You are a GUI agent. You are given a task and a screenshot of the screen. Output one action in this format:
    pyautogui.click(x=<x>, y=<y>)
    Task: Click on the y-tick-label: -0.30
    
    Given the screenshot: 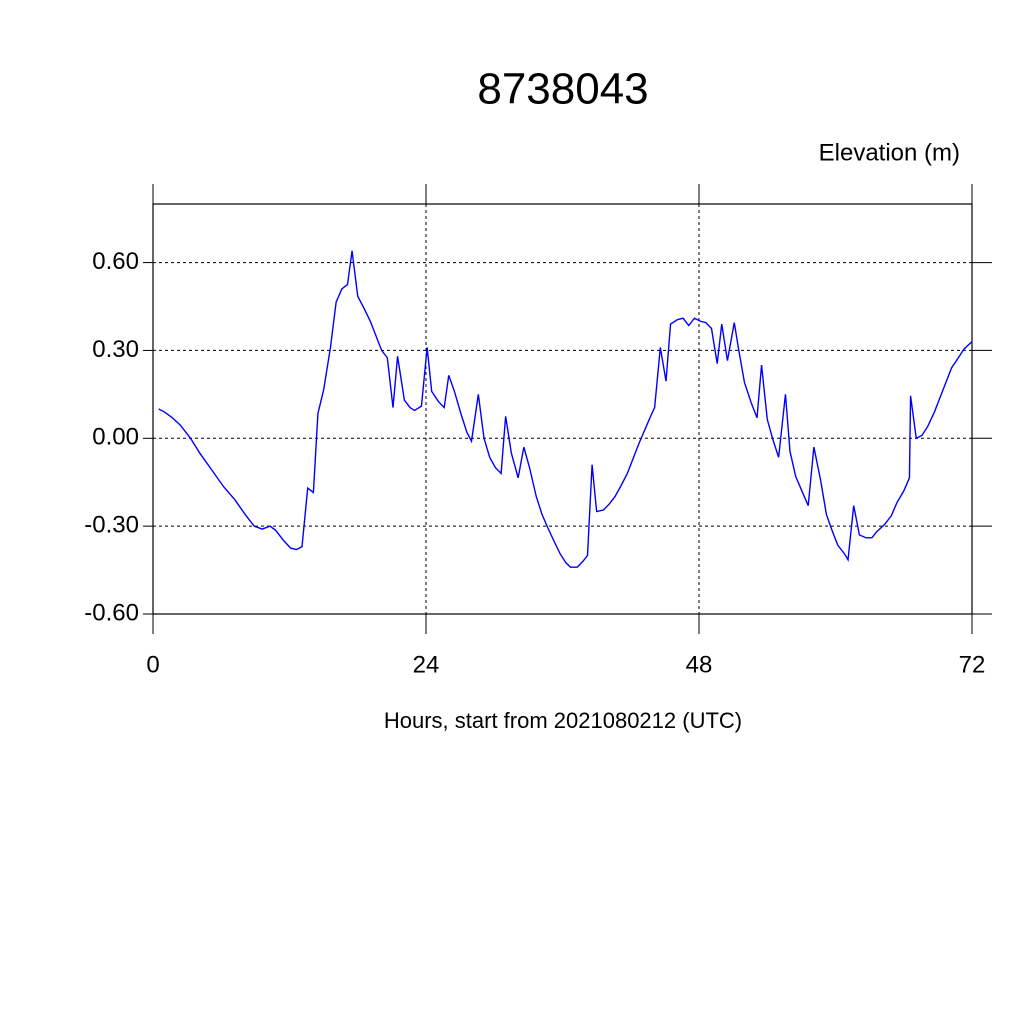 What is the action you would take?
    pyautogui.click(x=111, y=524)
    